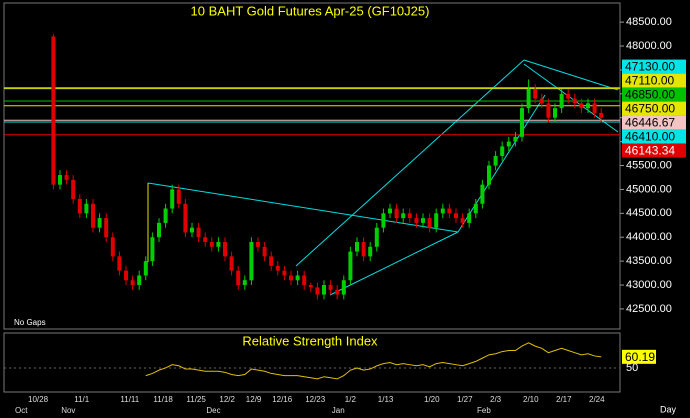 This screenshot has height=418, width=690. Describe the element at coordinates (649, 22) in the screenshot. I see `y-tick-label: 48500.00` at that location.